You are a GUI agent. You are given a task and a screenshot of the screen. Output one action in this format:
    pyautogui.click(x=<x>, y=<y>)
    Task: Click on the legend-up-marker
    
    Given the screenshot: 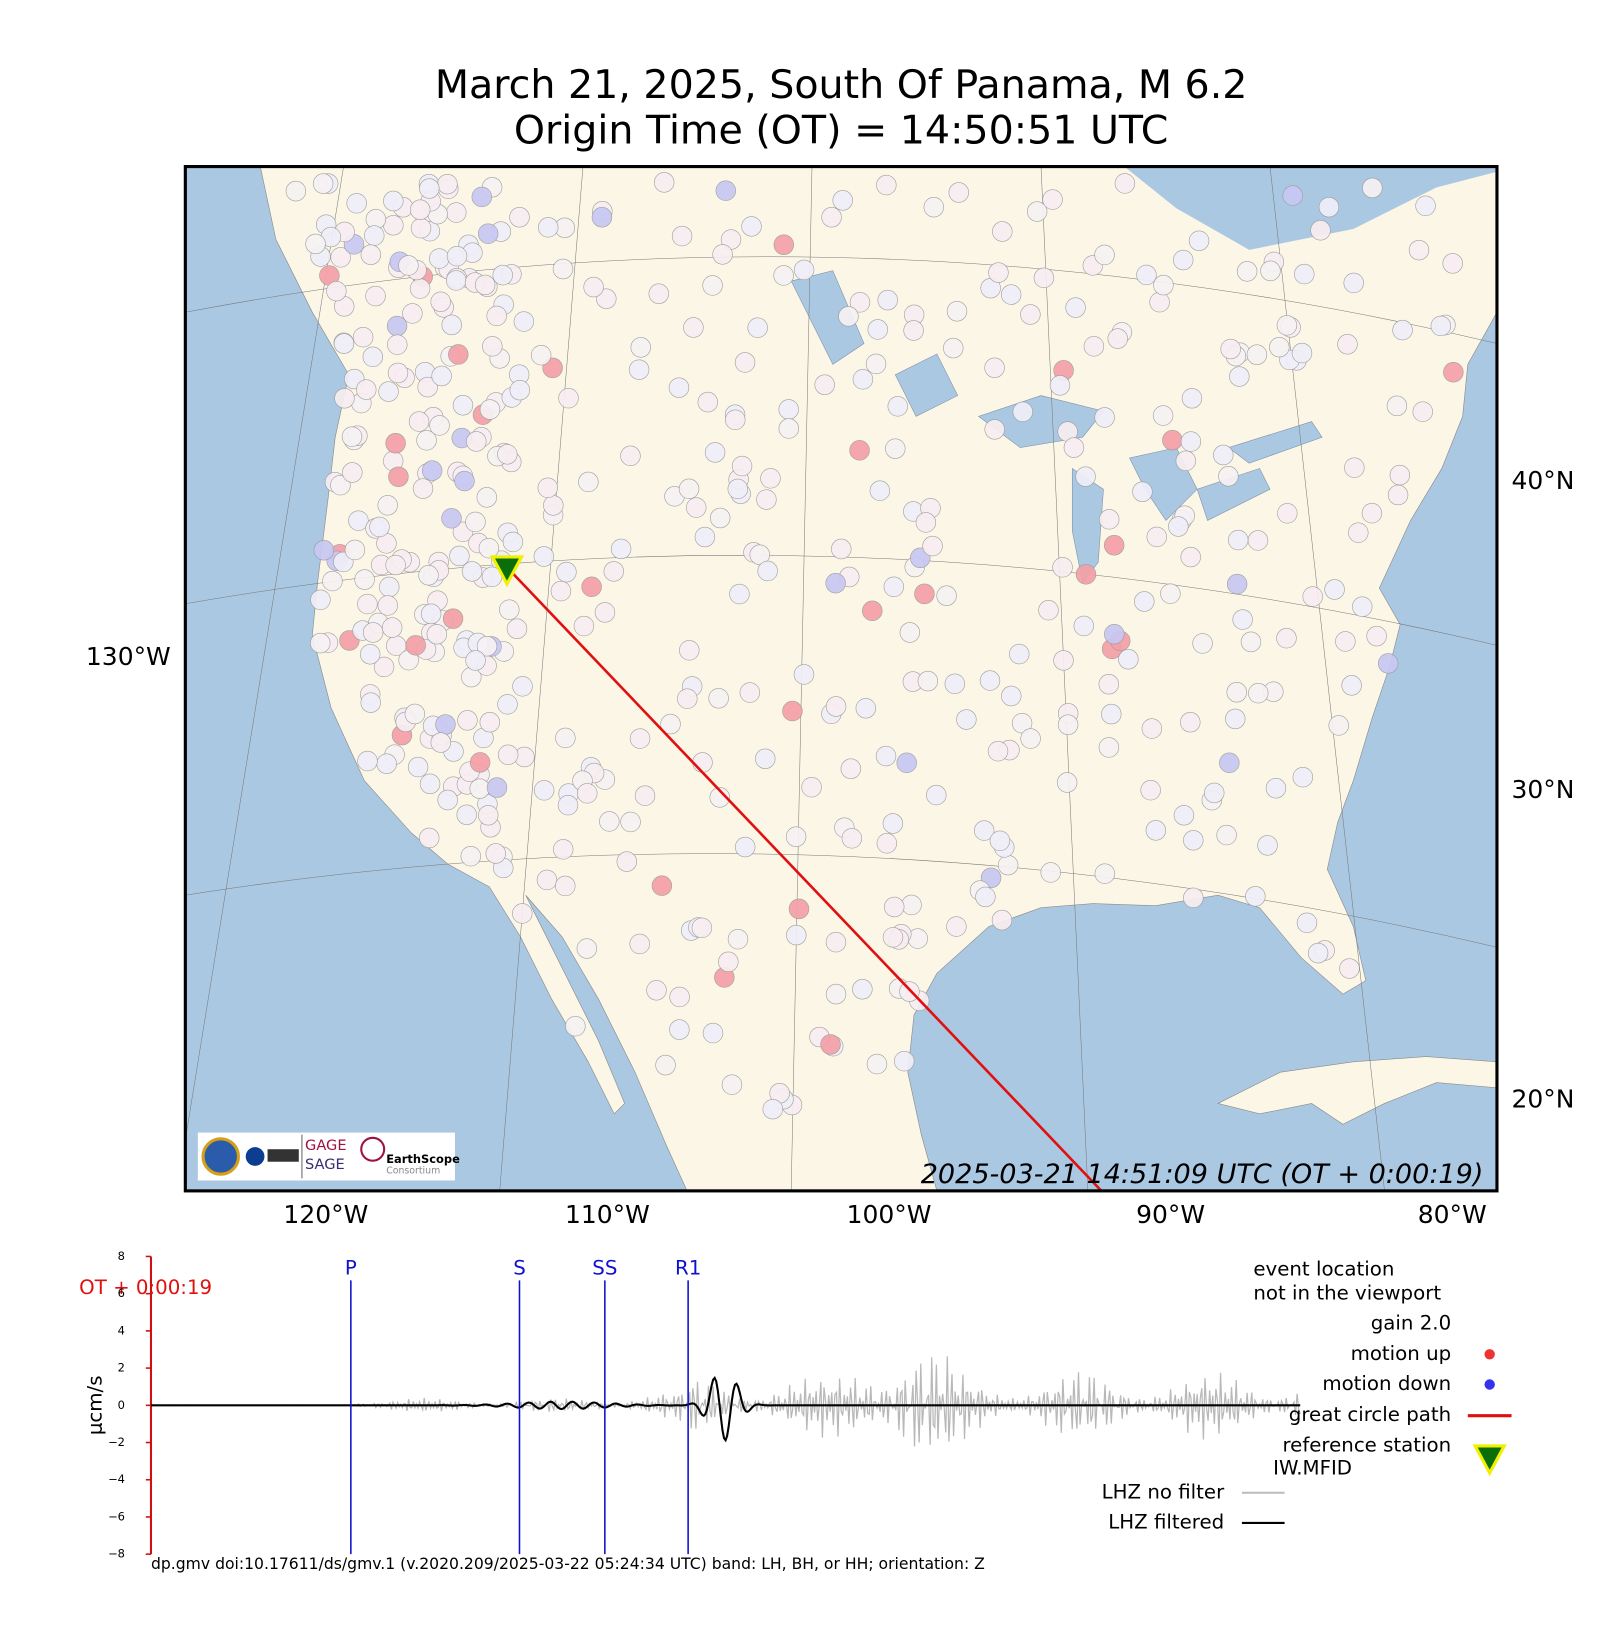 What is the action you would take?
    pyautogui.click(x=1489, y=1354)
    